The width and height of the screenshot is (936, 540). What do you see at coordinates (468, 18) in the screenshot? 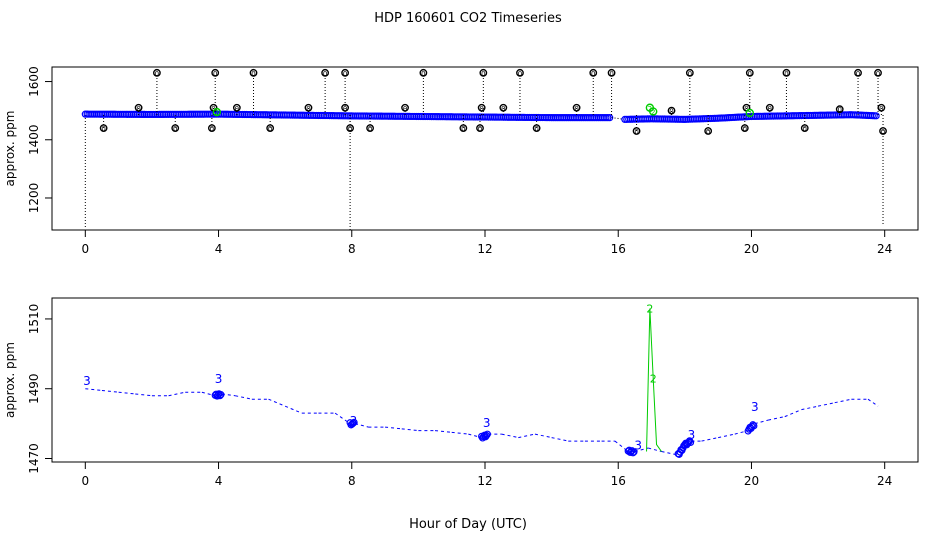
I see `chart-title: HDP 160601 CO2 Timeseries` at bounding box center [468, 18].